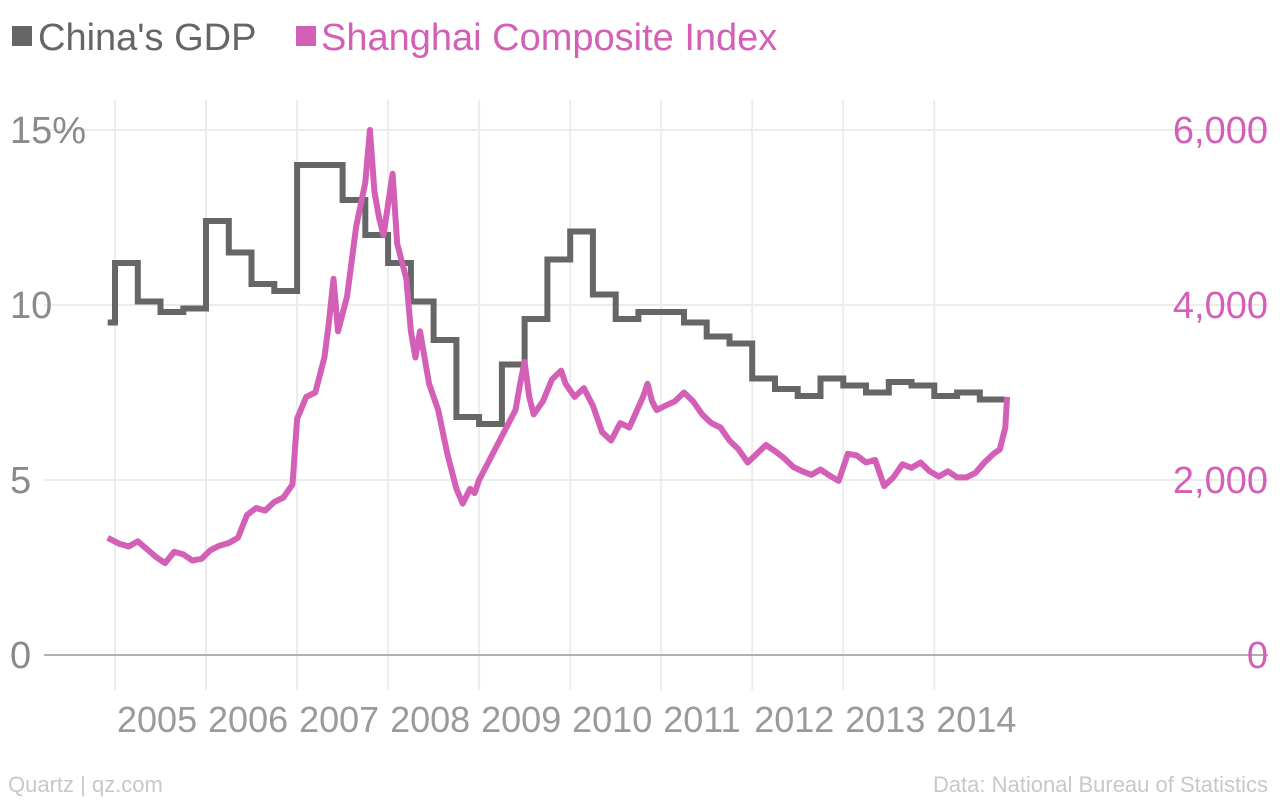 Image resolution: width=1280 pixels, height=800 pixels. I want to click on x-tick-label: 2010, so click(612, 719).